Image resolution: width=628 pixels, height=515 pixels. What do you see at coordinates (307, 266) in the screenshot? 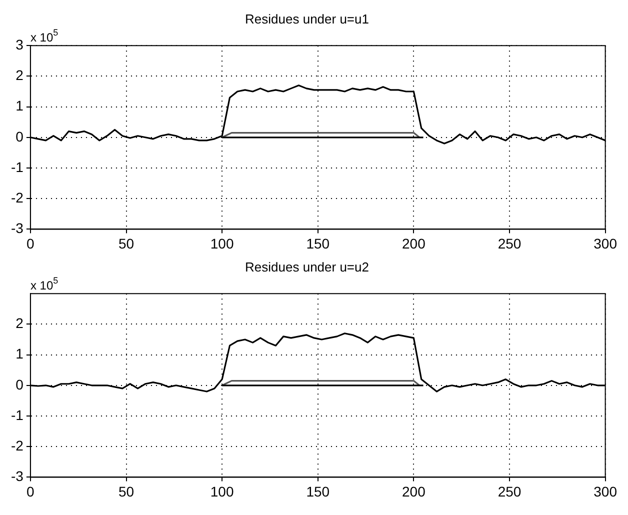
I see `chart-title: Residues under u=u2` at bounding box center [307, 266].